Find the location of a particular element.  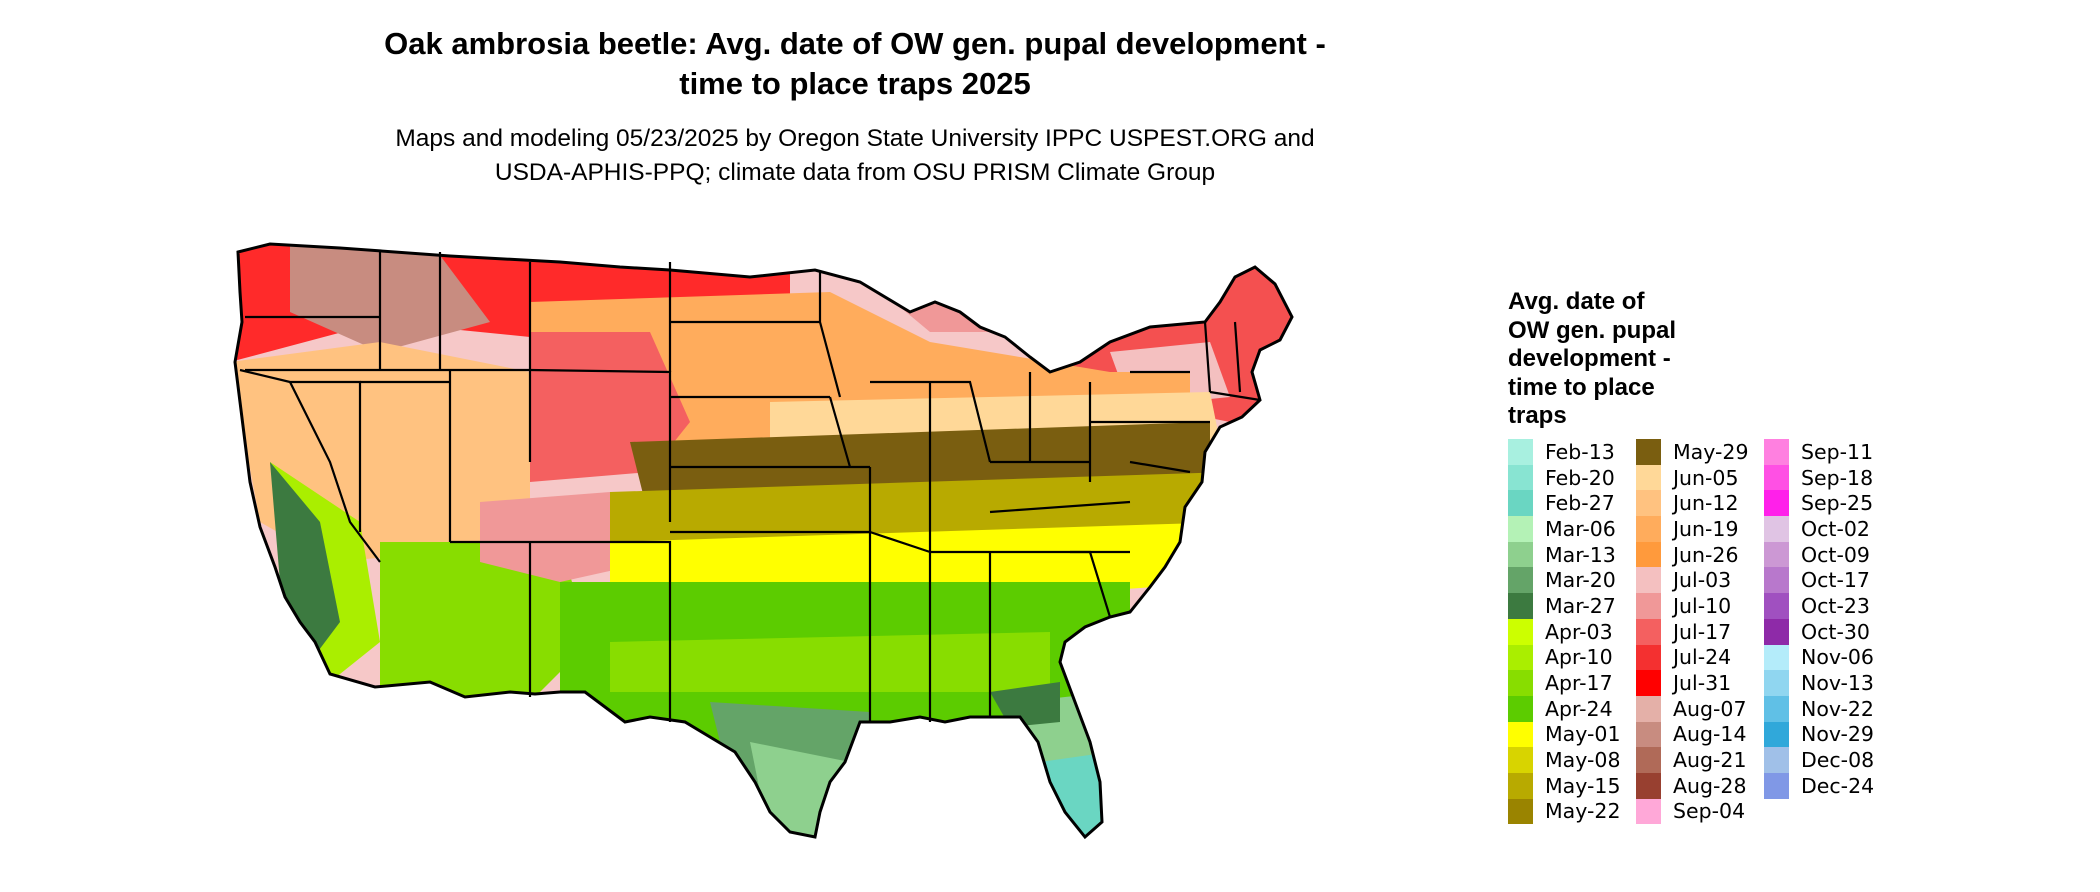

legend-label: Jun-05 is located at coordinates (1706, 477).